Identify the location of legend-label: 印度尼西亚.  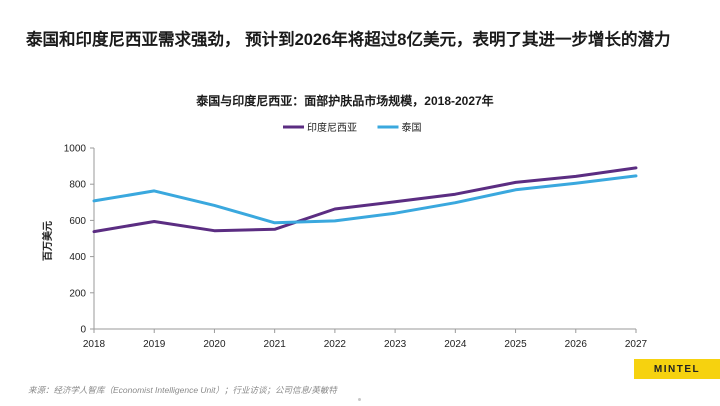
(332, 127).